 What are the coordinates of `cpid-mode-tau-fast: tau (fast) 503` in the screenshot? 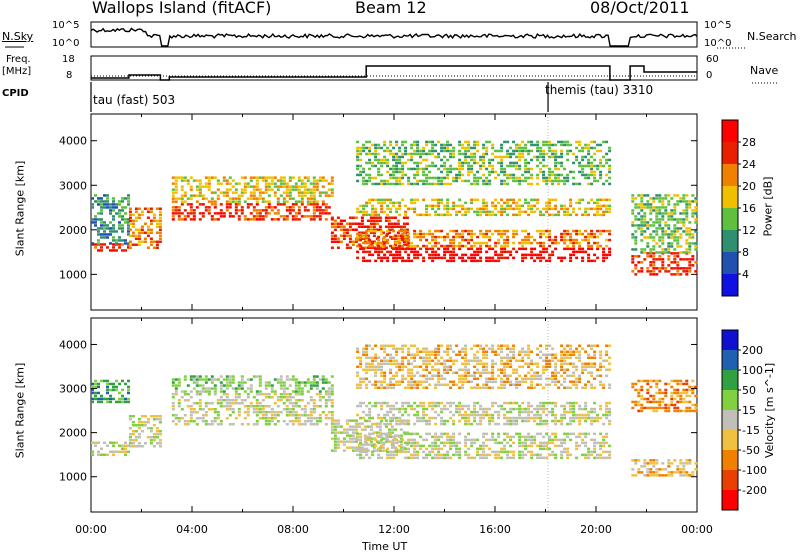 It's located at (134, 100).